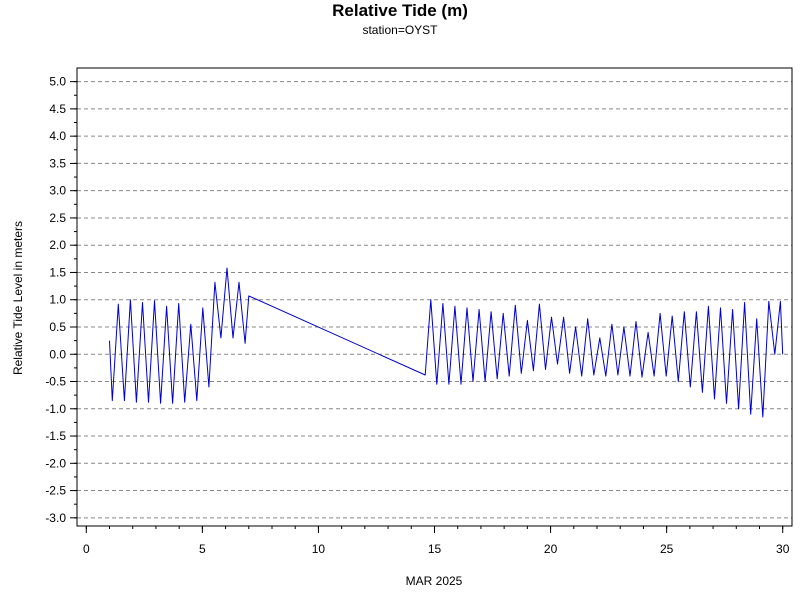  I want to click on x-tick-label: 30, so click(783, 549).